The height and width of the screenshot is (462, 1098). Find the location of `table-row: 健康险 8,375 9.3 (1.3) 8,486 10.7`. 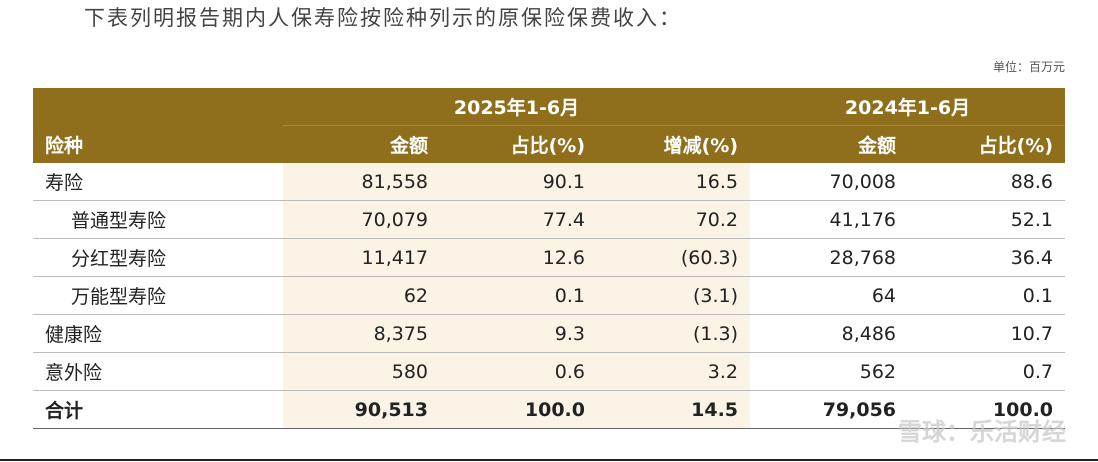

table-row: 健康险 8,375 9.3 (1.3) 8,486 10.7 is located at coordinates (549, 333).